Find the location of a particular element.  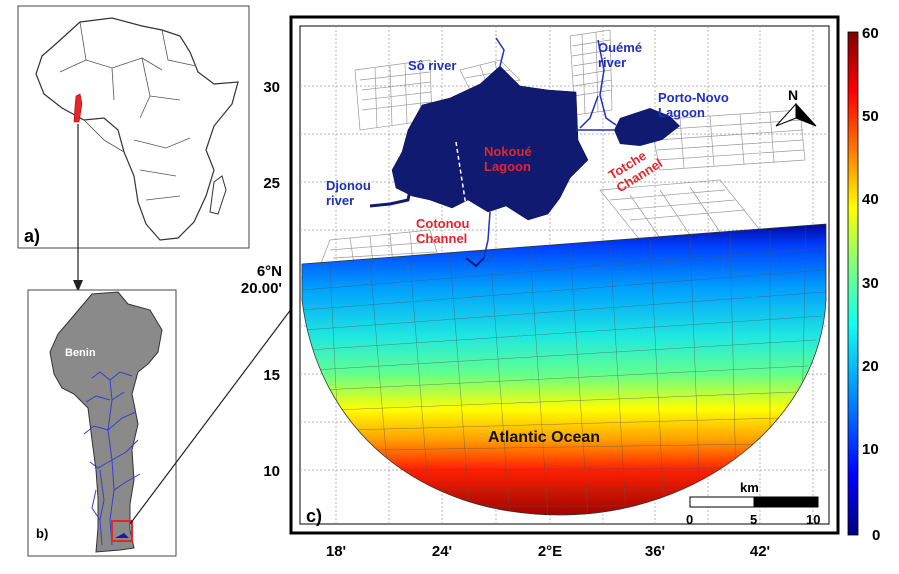

benin-rivers is located at coordinates (112, 458).